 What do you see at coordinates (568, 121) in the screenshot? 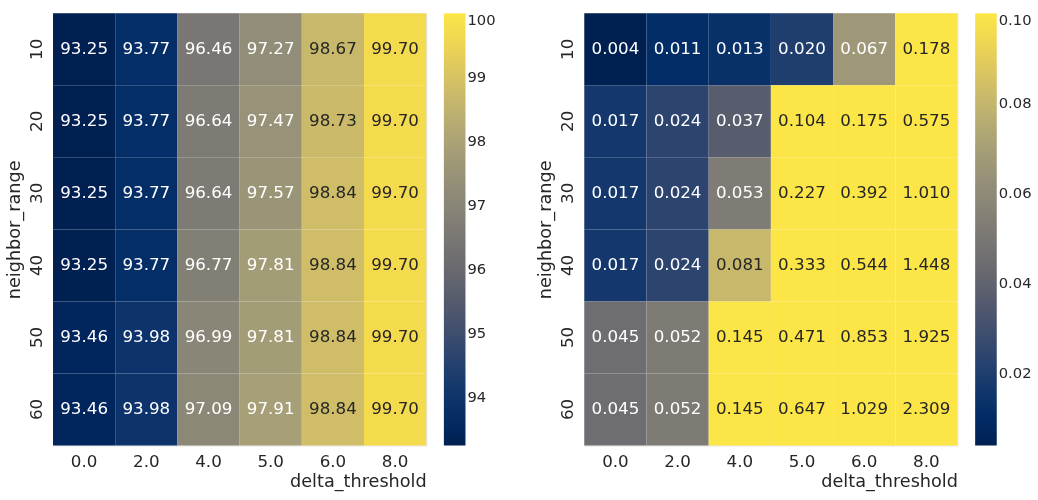
I see `y-tick-label: 20` at bounding box center [568, 121].